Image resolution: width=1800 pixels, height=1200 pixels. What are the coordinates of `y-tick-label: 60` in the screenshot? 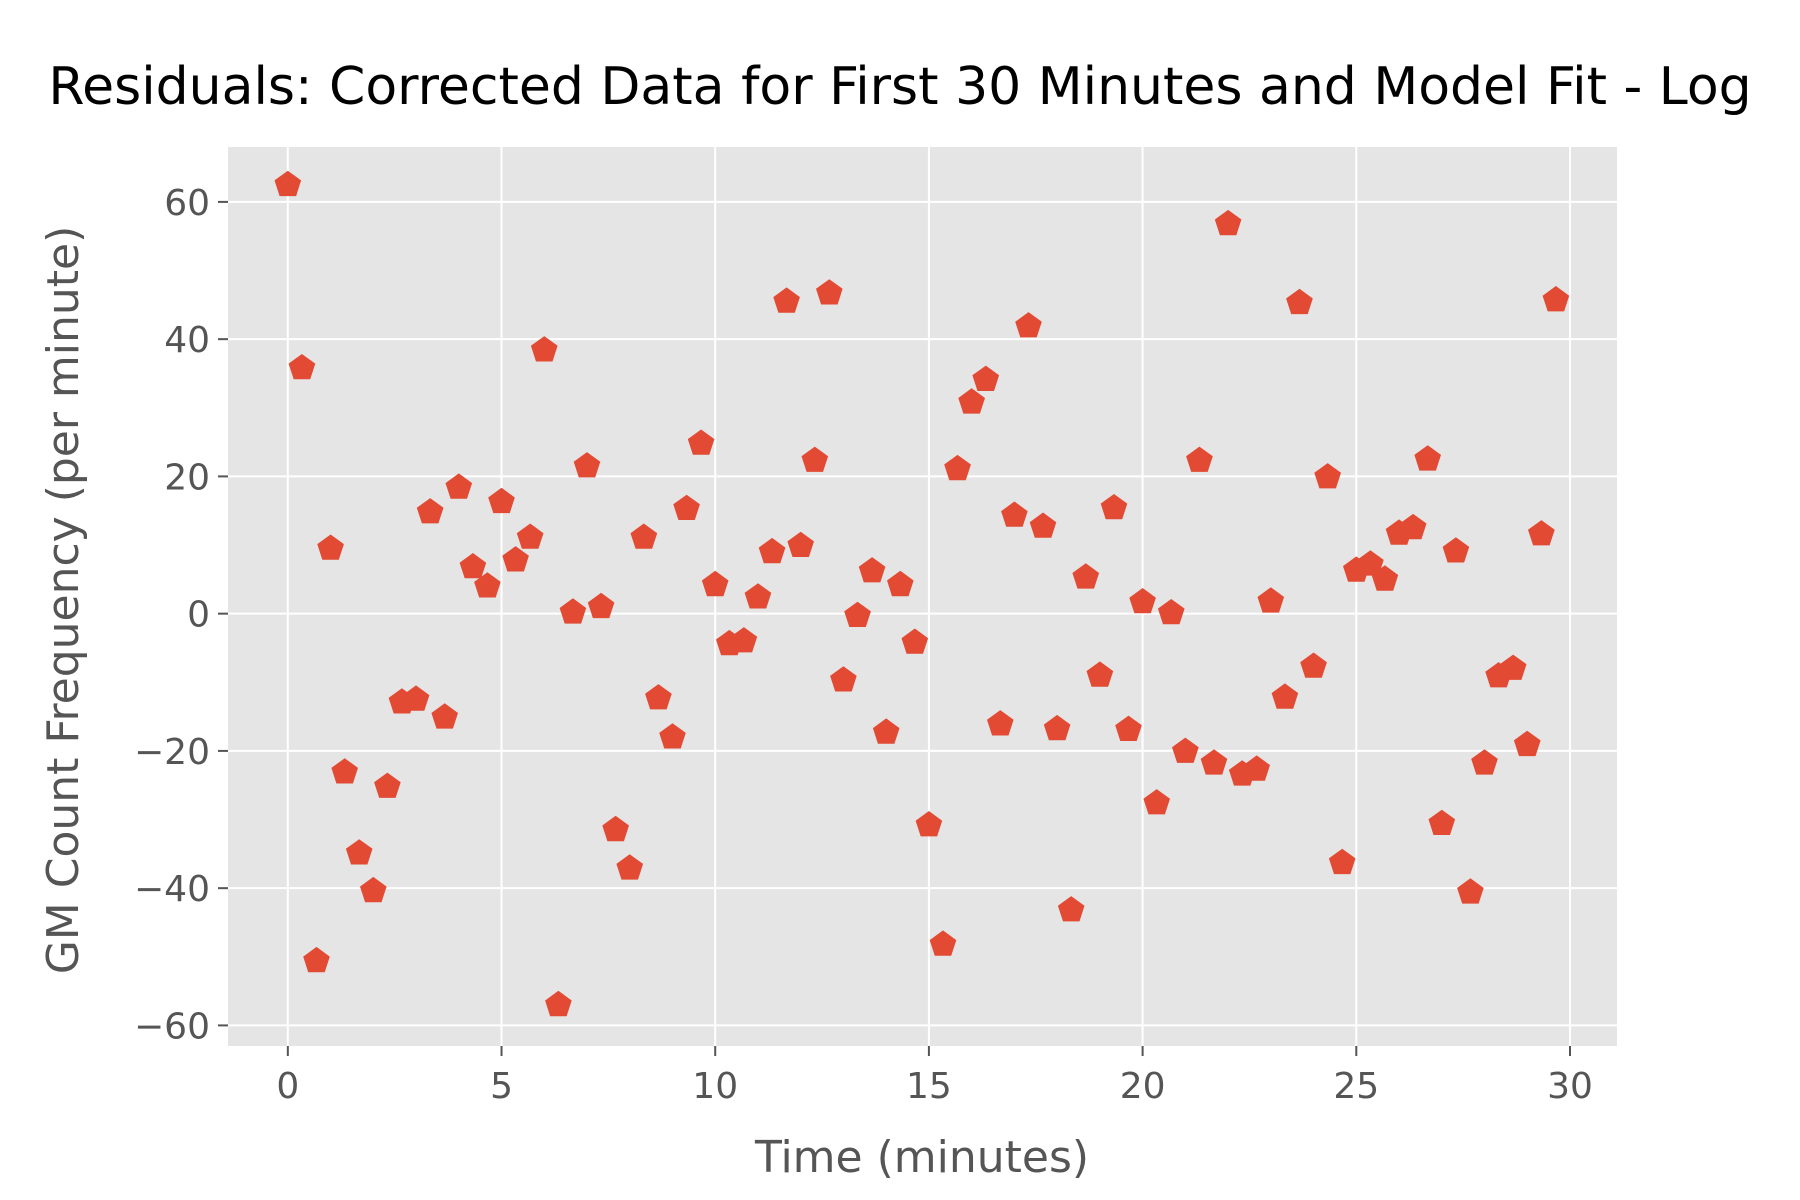 It's located at (187, 203).